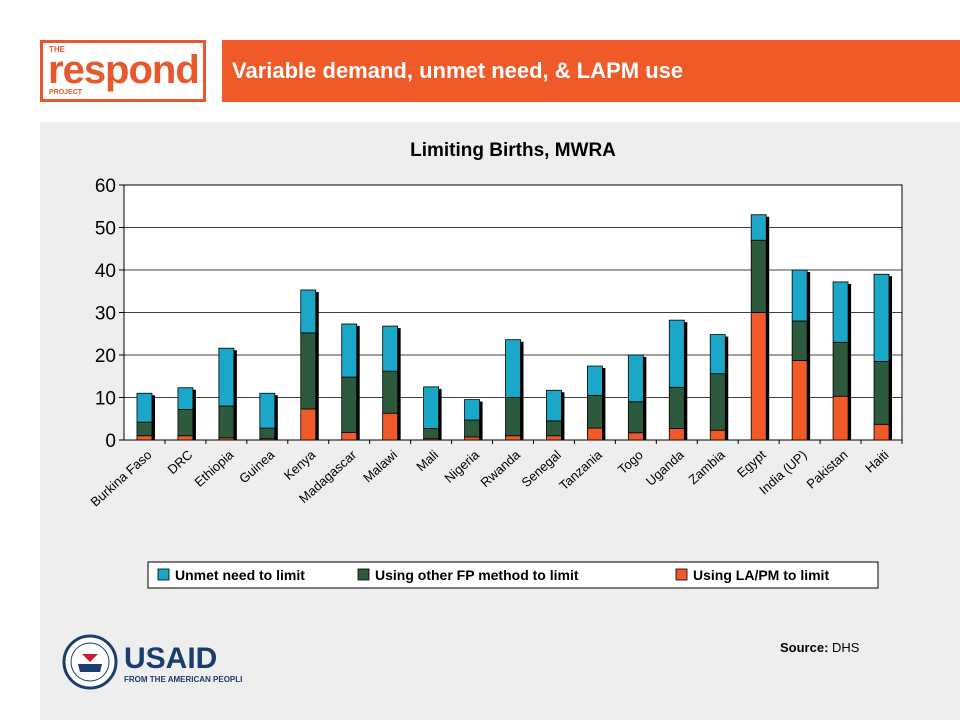 The height and width of the screenshot is (720, 960). I want to click on x-tick-label: Pakistan, so click(826, 469).